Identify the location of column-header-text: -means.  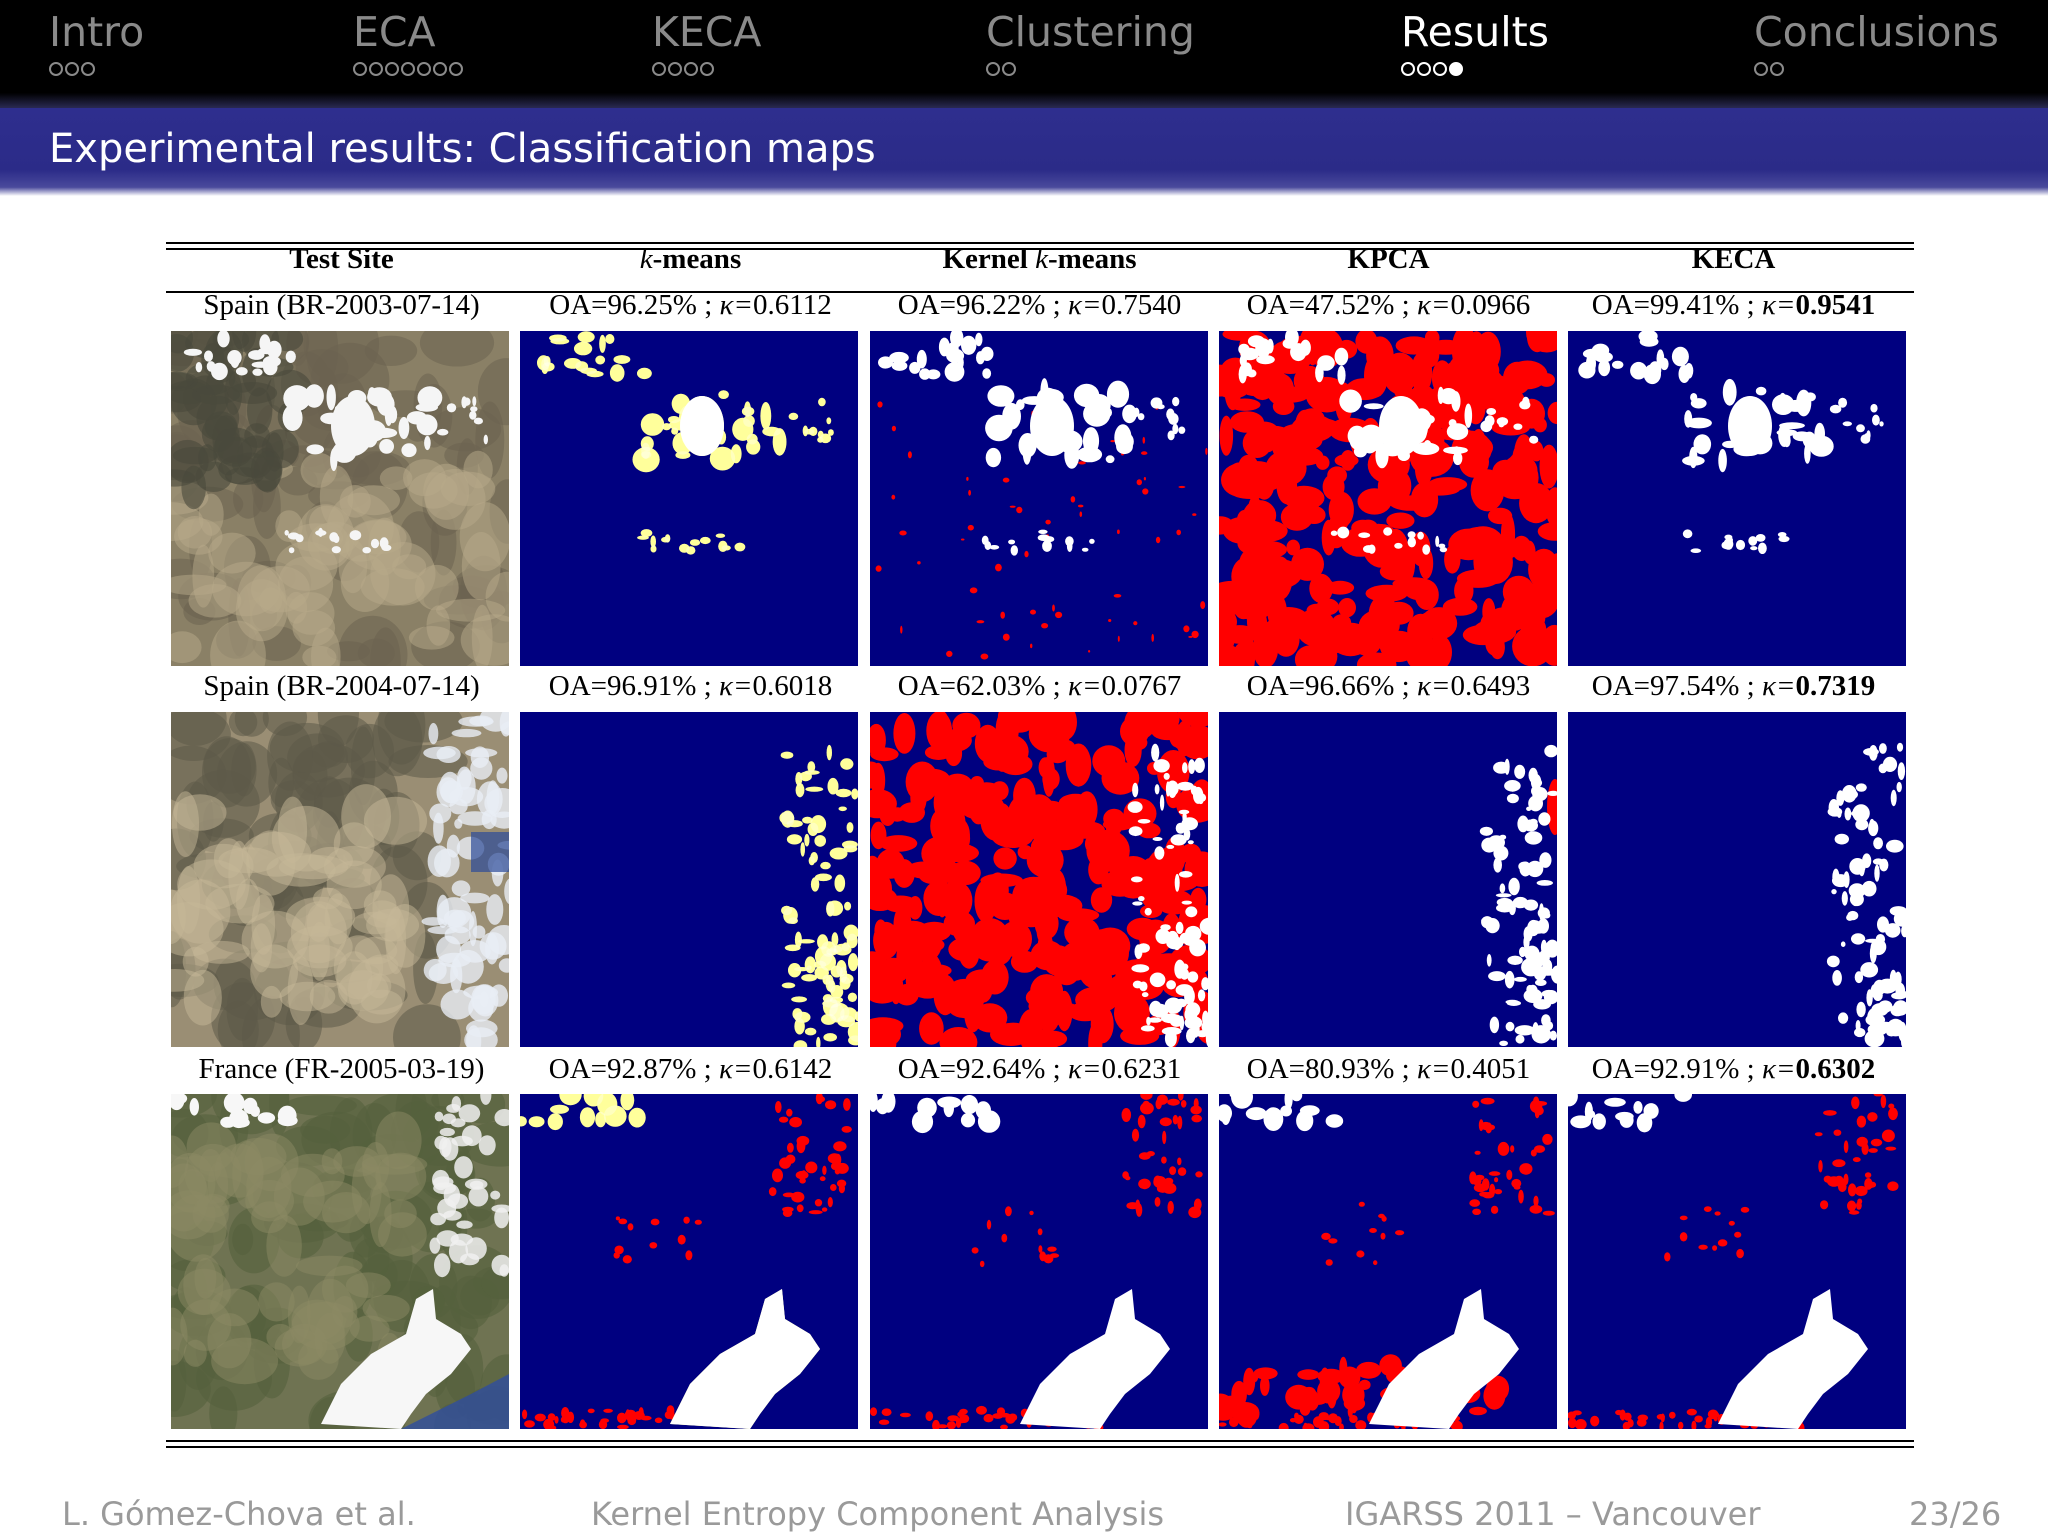
(1092, 259).